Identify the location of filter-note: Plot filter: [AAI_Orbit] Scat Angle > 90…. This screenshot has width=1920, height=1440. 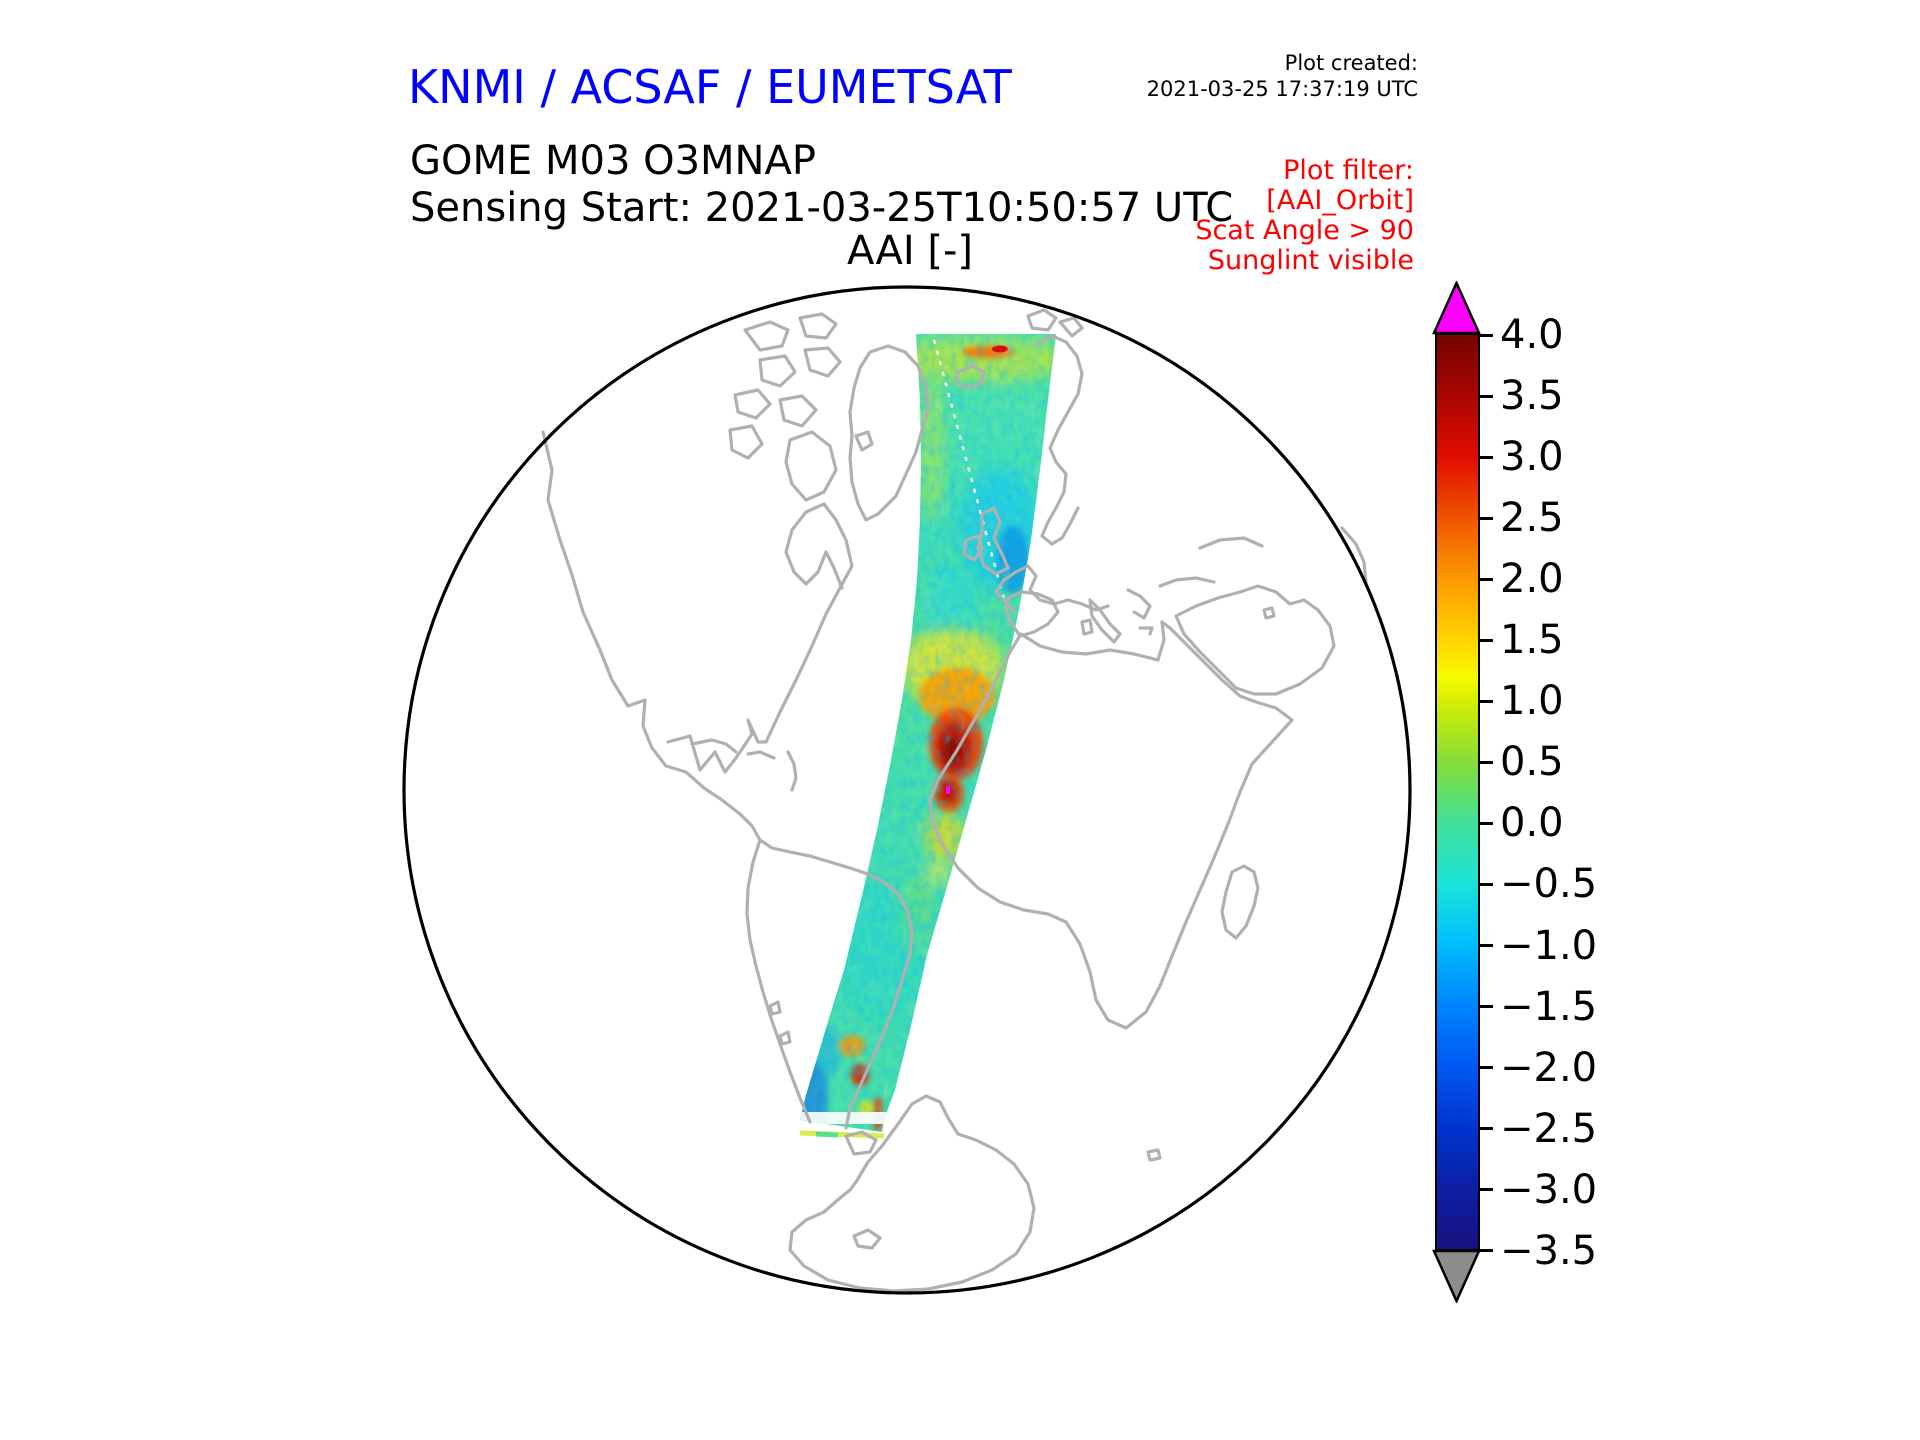
(1304, 216).